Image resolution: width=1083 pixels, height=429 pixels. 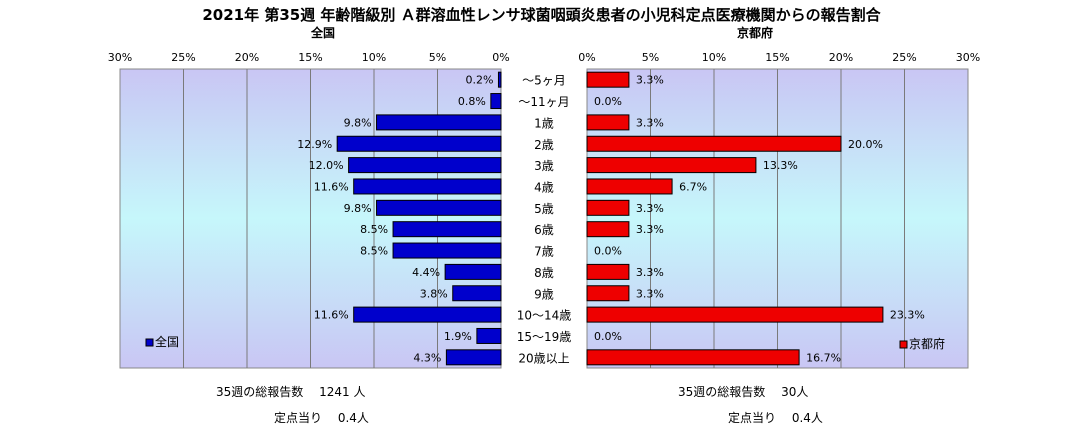 What do you see at coordinates (326, 165) in the screenshot?
I see `national-bar-label: 12.0%` at bounding box center [326, 165].